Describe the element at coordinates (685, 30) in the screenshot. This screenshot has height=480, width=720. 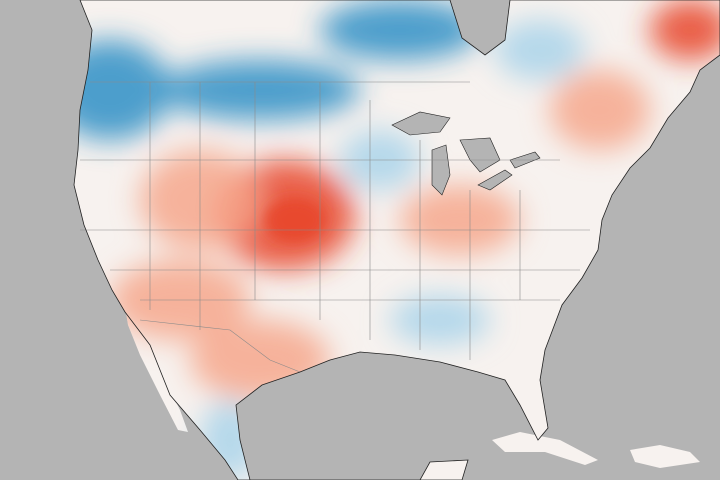
I see `warm-anomaly-newfoundland` at that location.